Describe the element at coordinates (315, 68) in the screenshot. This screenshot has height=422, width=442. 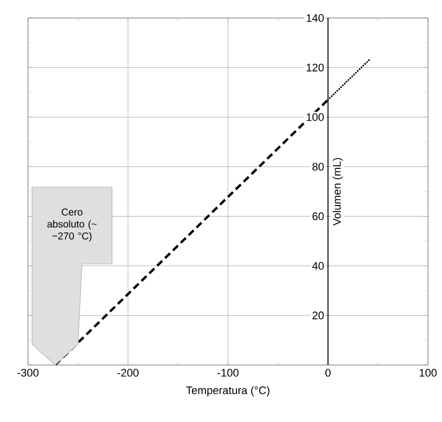
I see `y-tick-label: 120` at that location.